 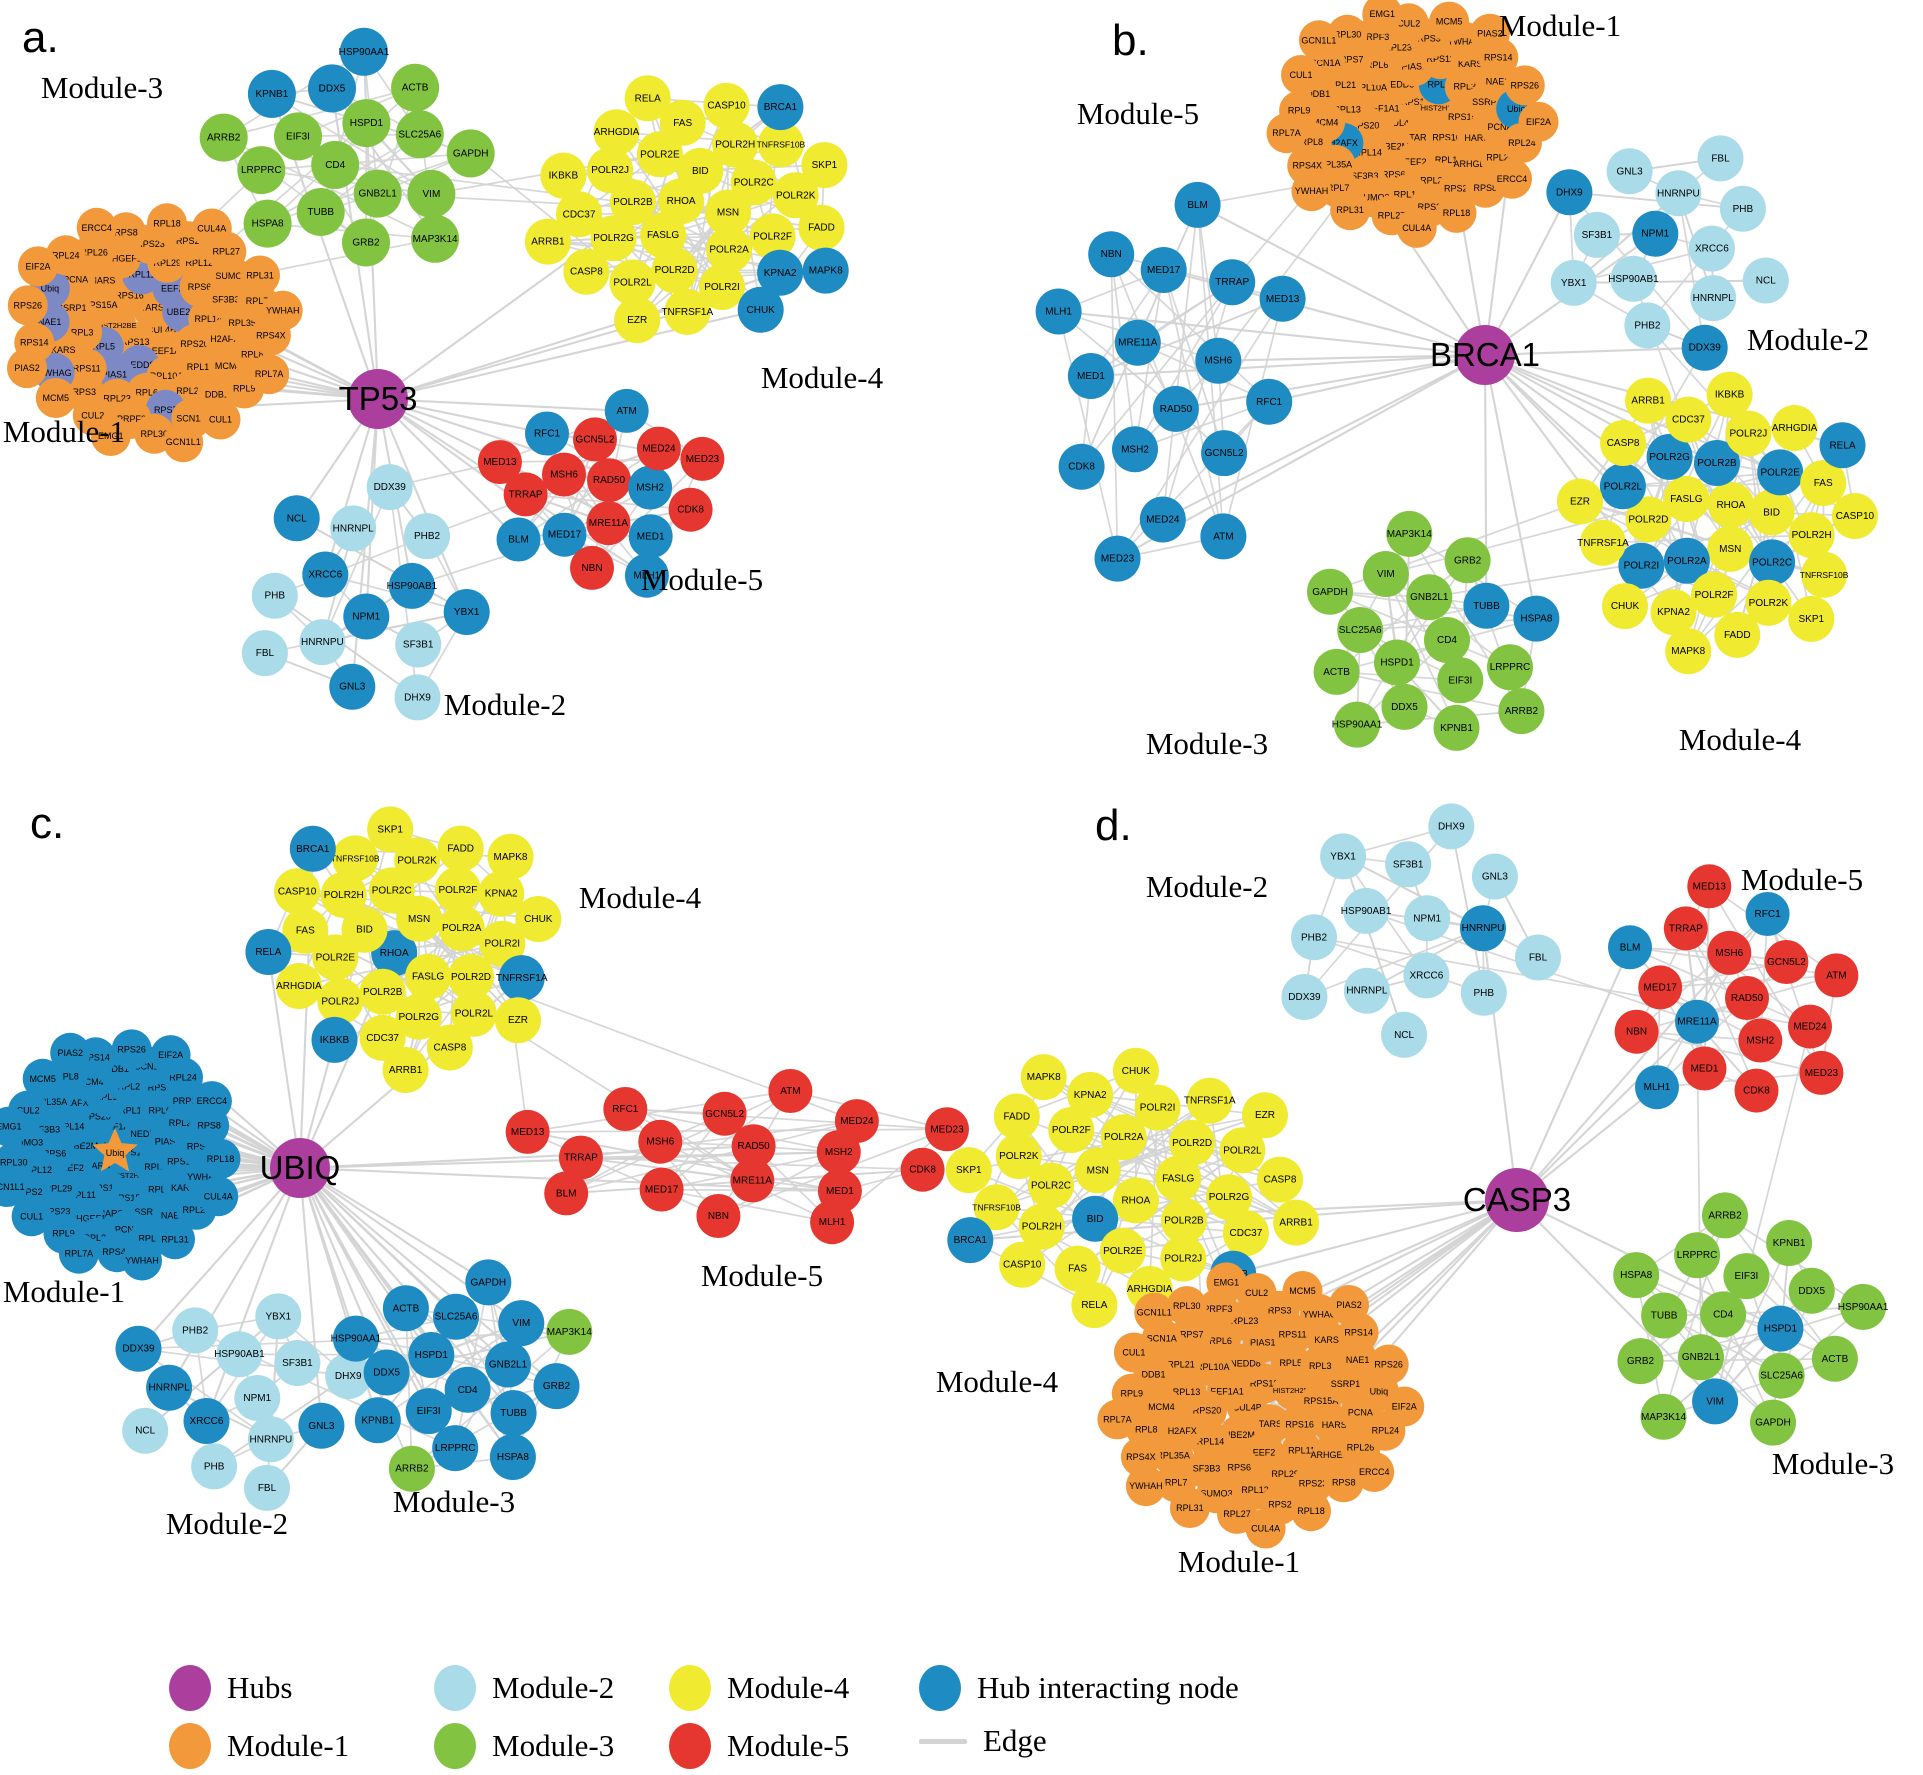 What do you see at coordinates (1263, 1343) in the screenshot?
I see `gene-label: PIAS1` at bounding box center [1263, 1343].